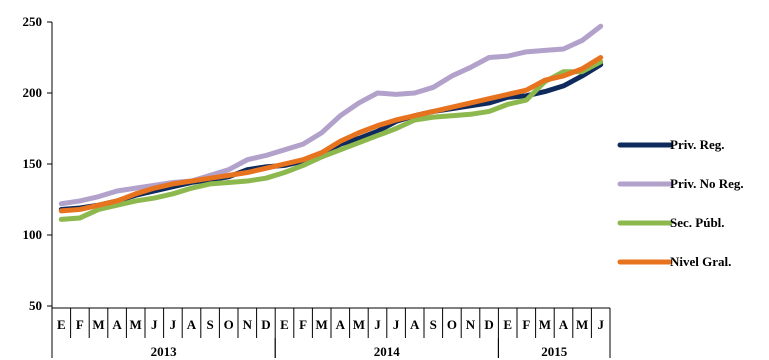  I want to click on year-label: 2014, so click(387, 351).